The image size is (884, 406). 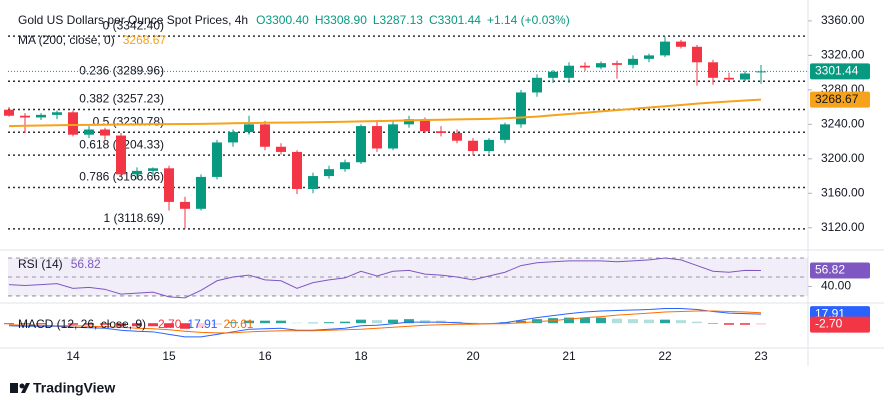 What do you see at coordinates (145, 40) in the screenshot?
I see `ma-legend-value: 3268.67` at bounding box center [145, 40].